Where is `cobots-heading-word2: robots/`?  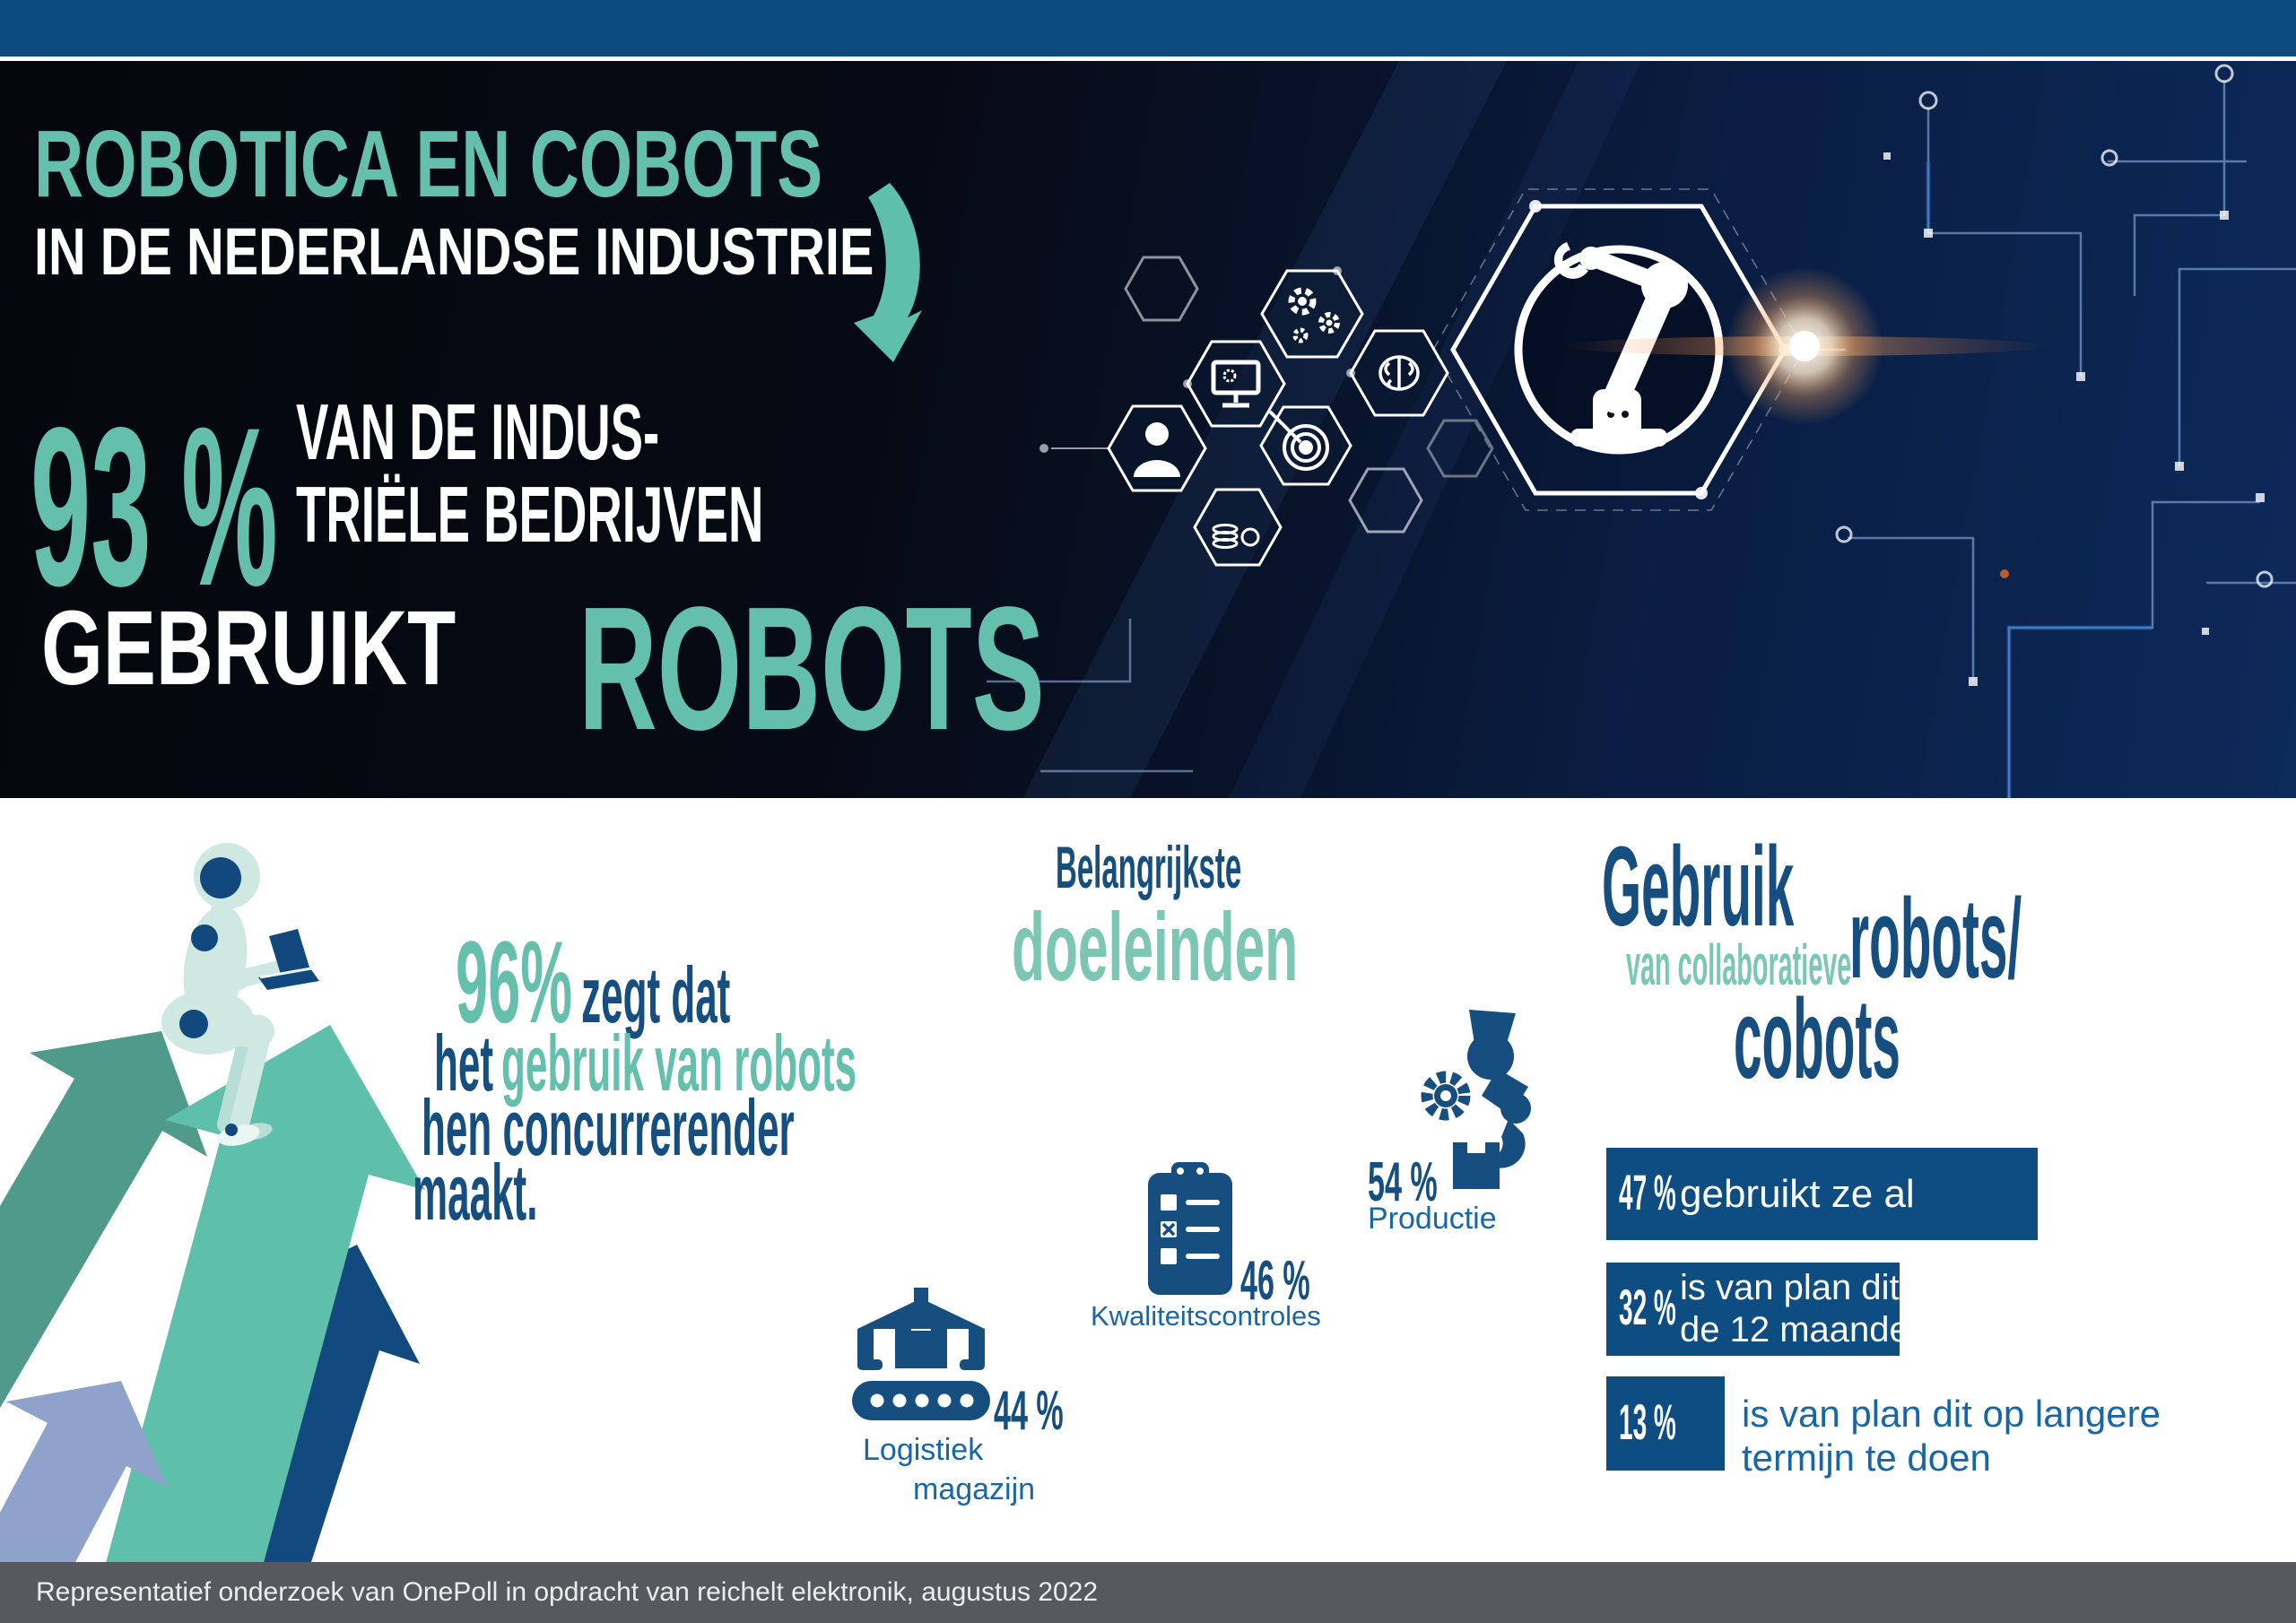 cobots-heading-word2: robots/ is located at coordinates (1935, 938).